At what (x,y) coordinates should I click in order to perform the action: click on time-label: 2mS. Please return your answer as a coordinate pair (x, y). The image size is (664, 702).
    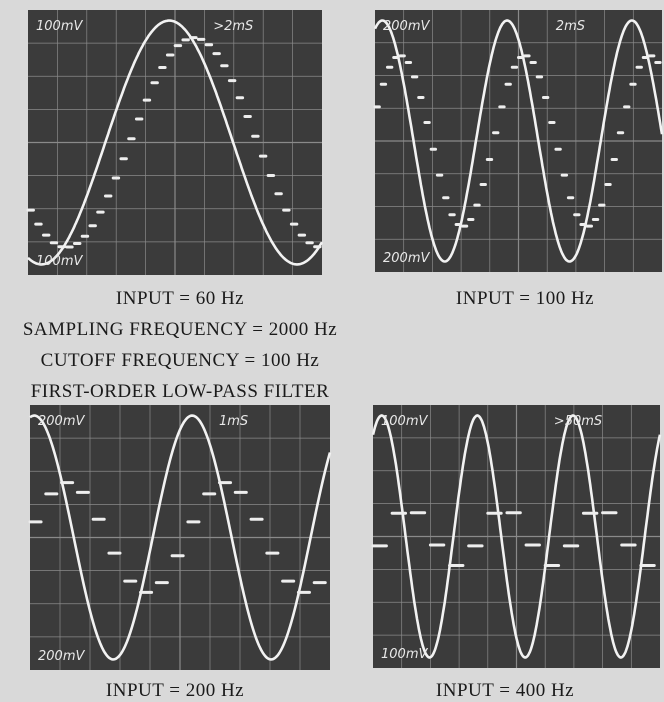
    Looking at the image, I should click on (570, 26).